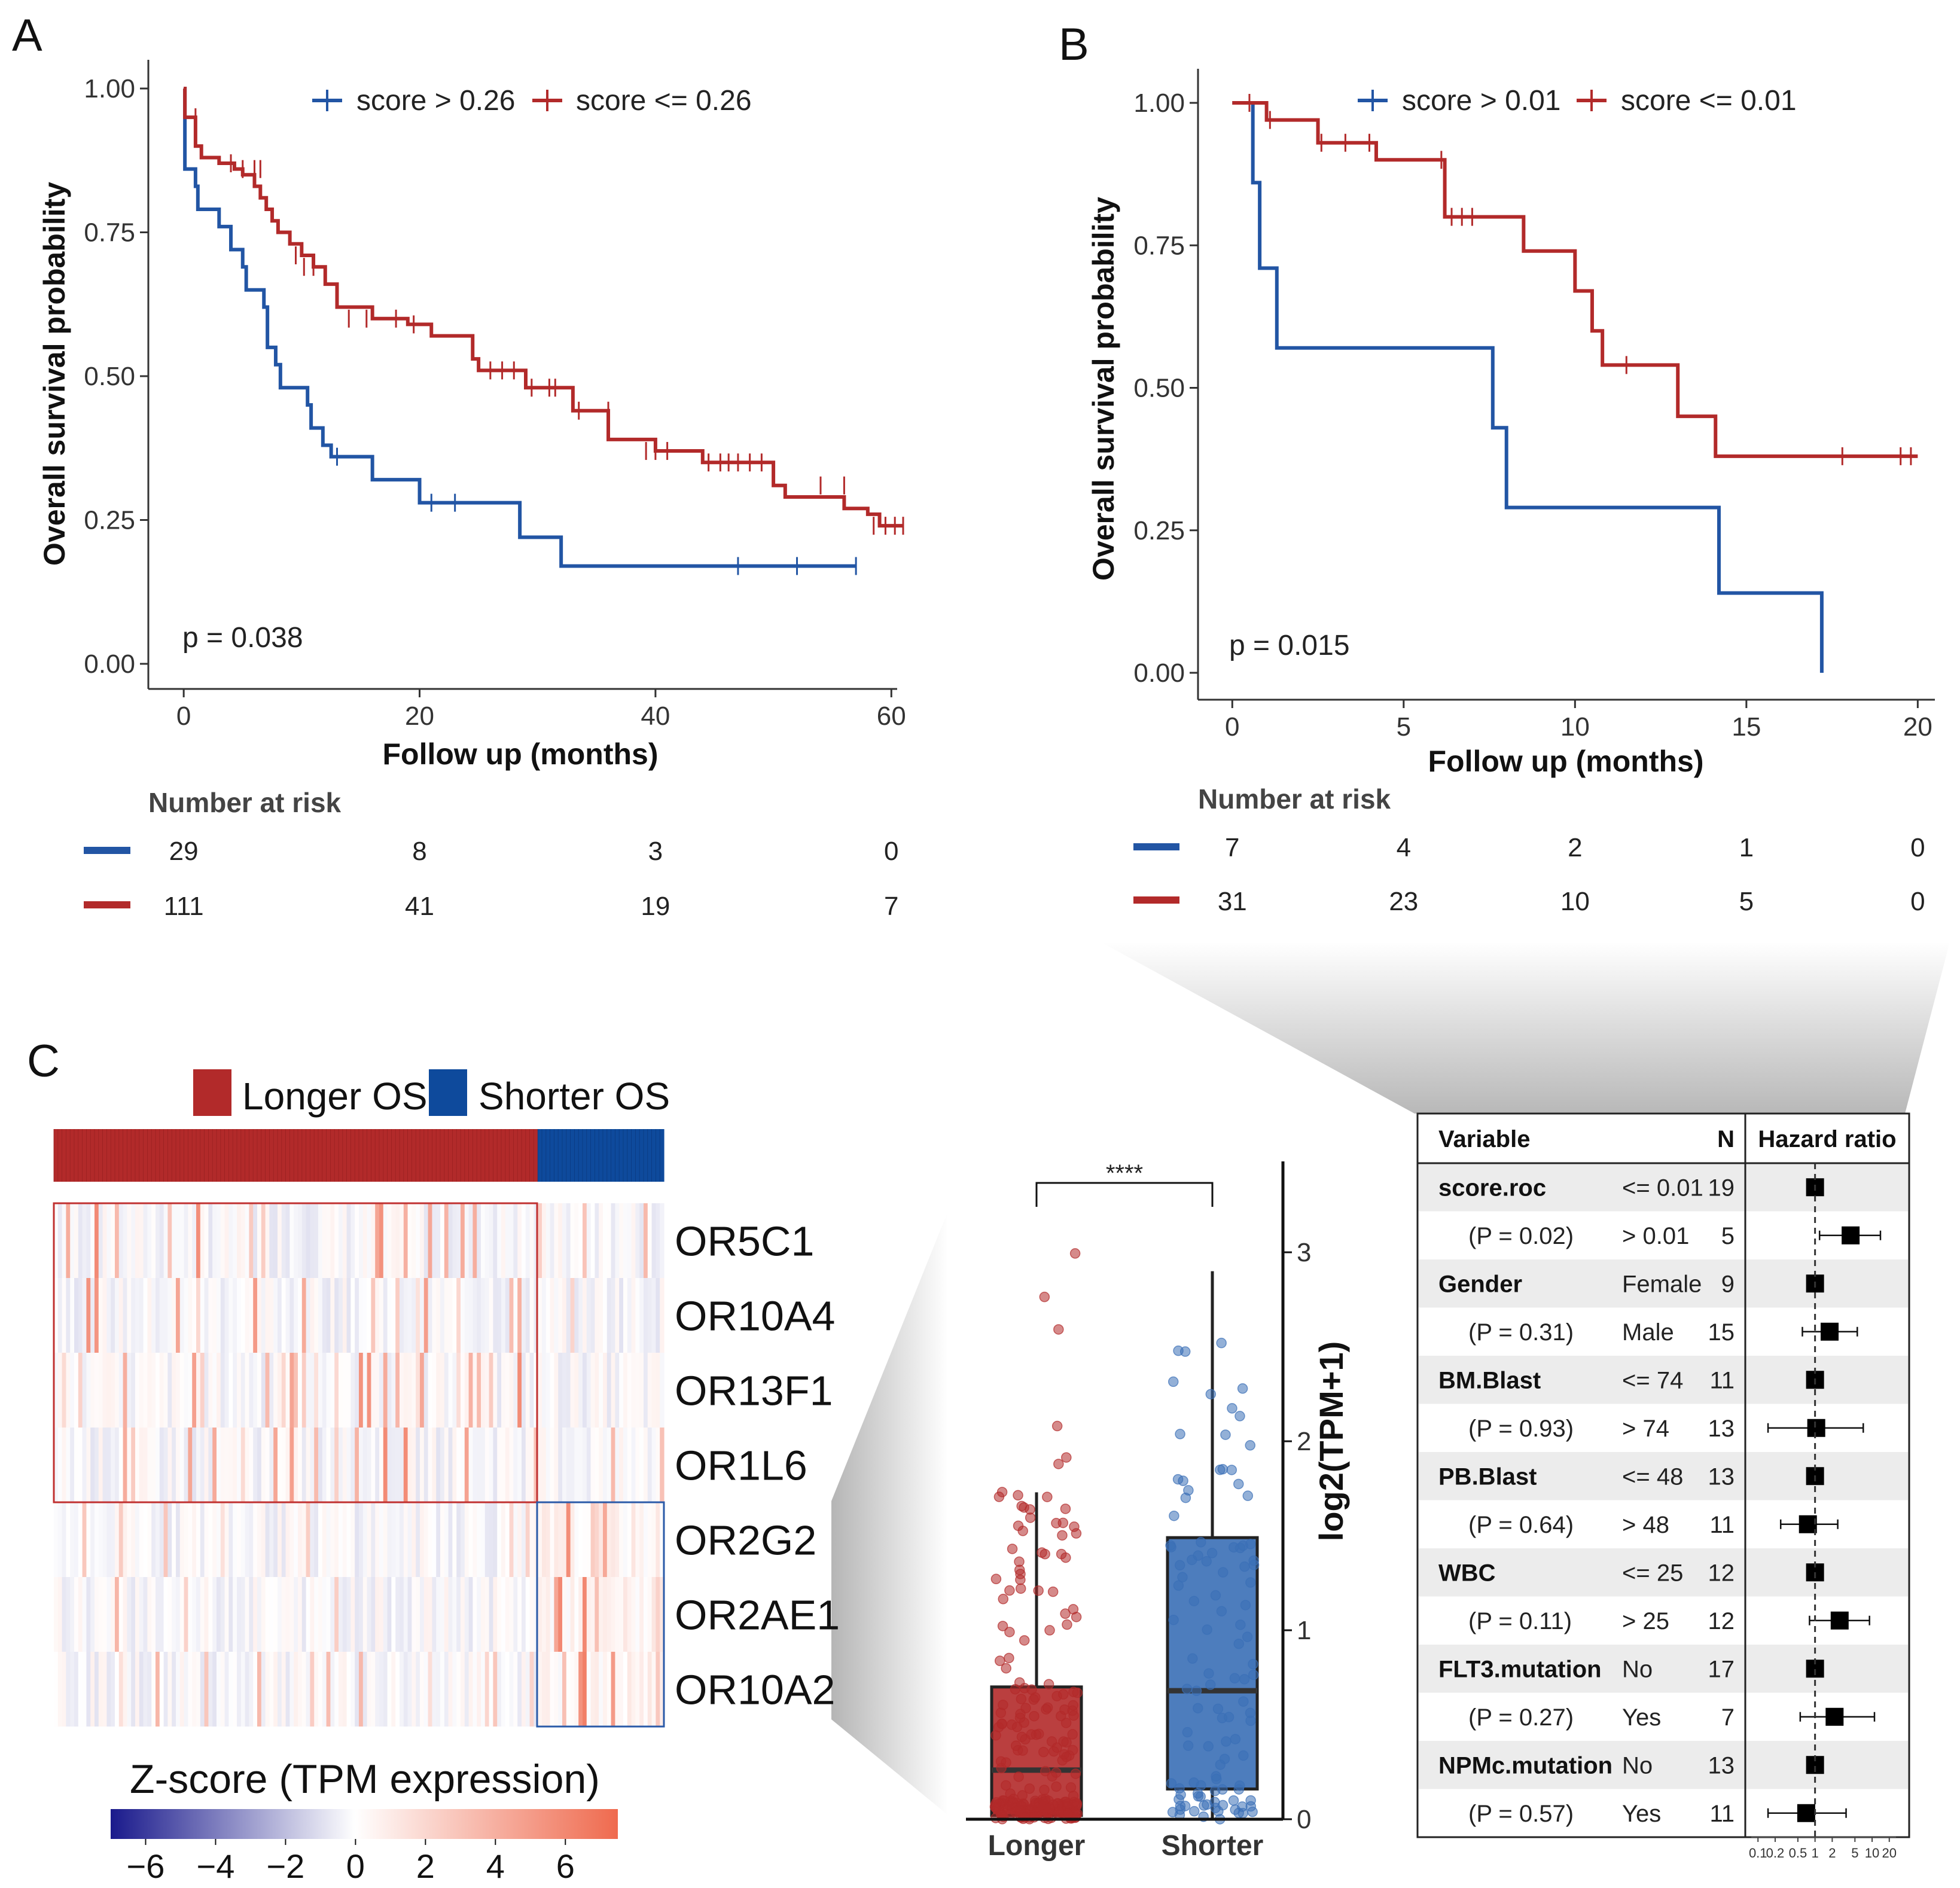 The width and height of the screenshot is (1960, 1888). Describe the element at coordinates (1722, 1525) in the screenshot. I see `forest-n: 11` at that location.